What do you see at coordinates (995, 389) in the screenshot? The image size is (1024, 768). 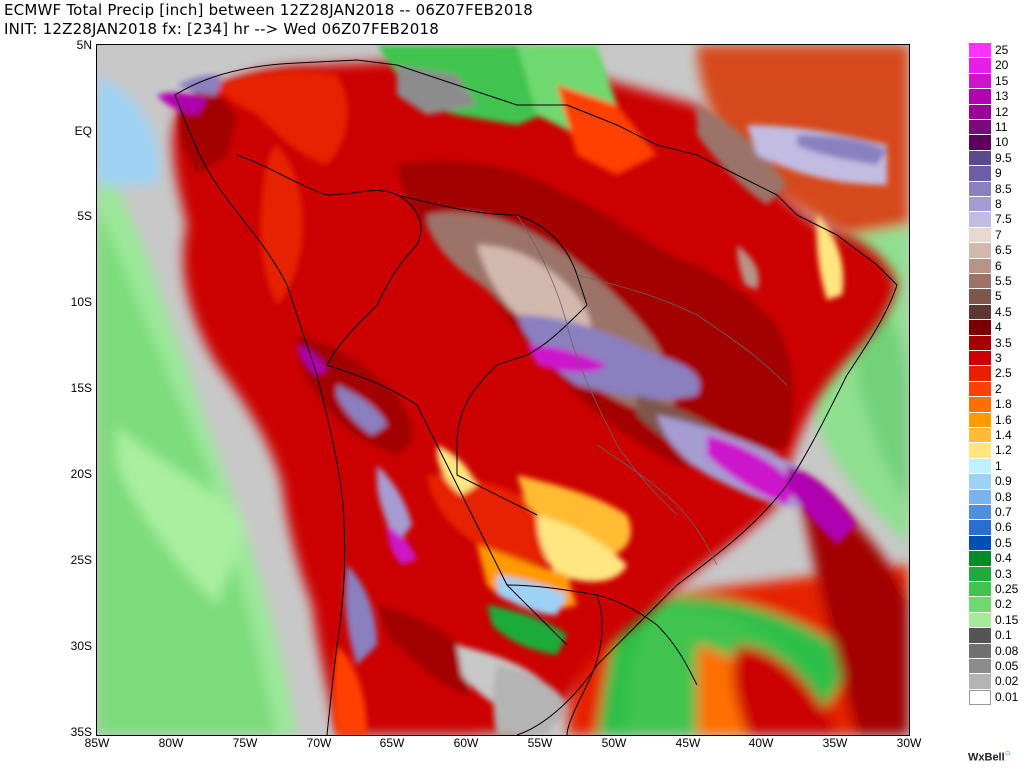 I see `legend-item: 2` at bounding box center [995, 389].